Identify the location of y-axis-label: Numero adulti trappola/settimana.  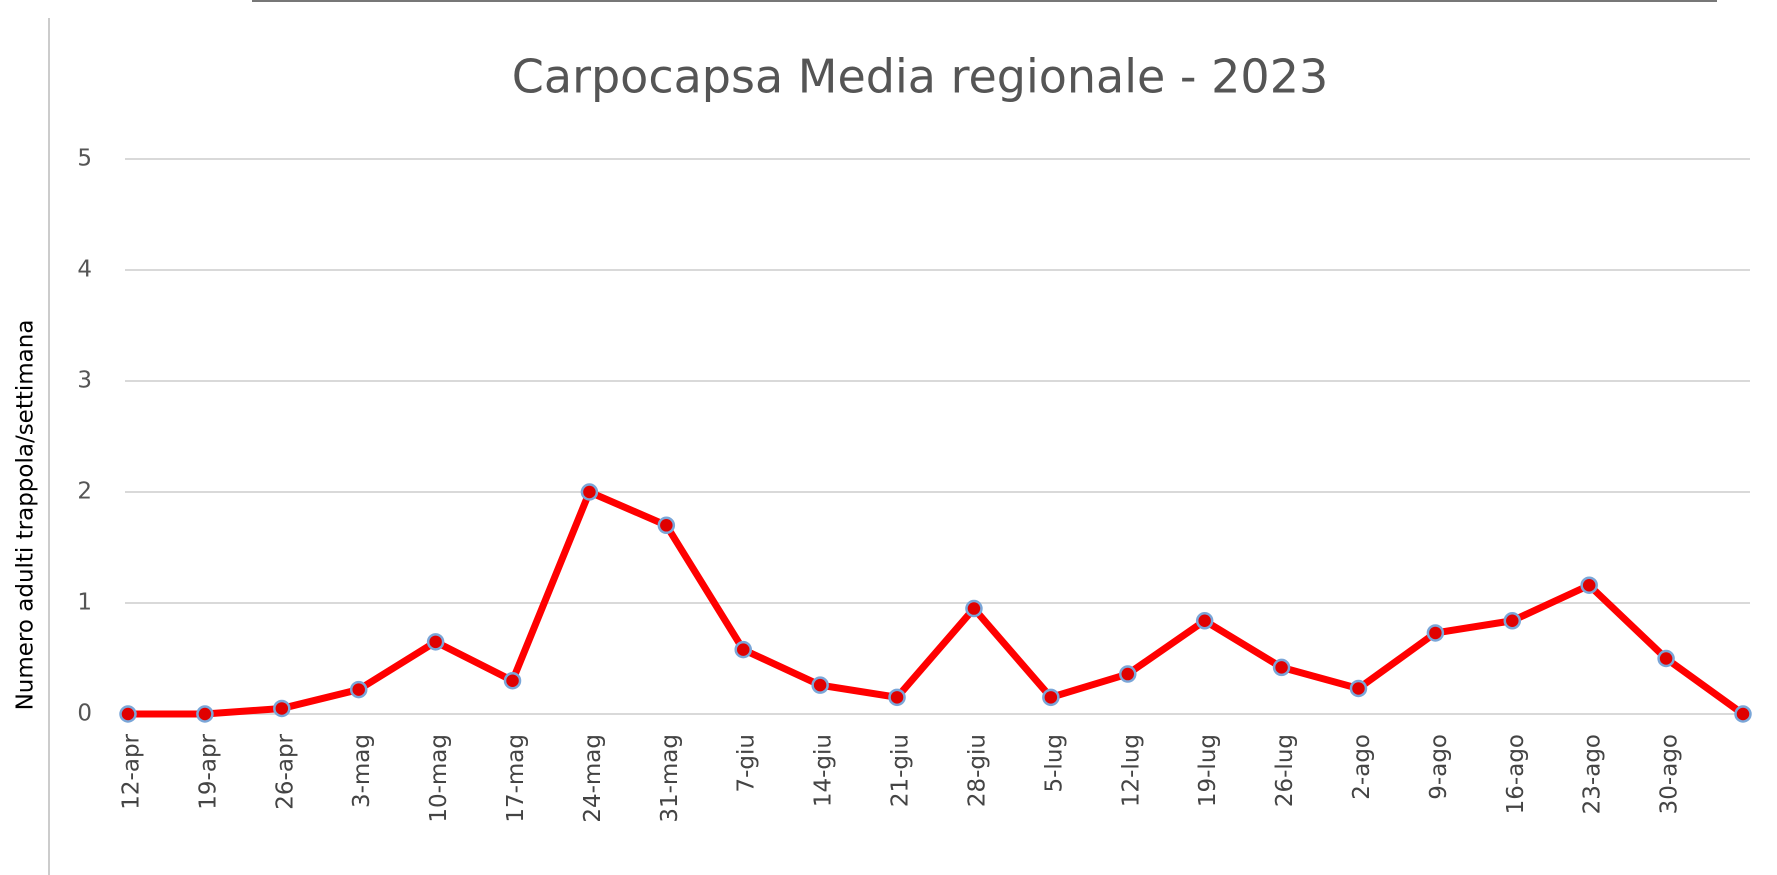
(26, 515).